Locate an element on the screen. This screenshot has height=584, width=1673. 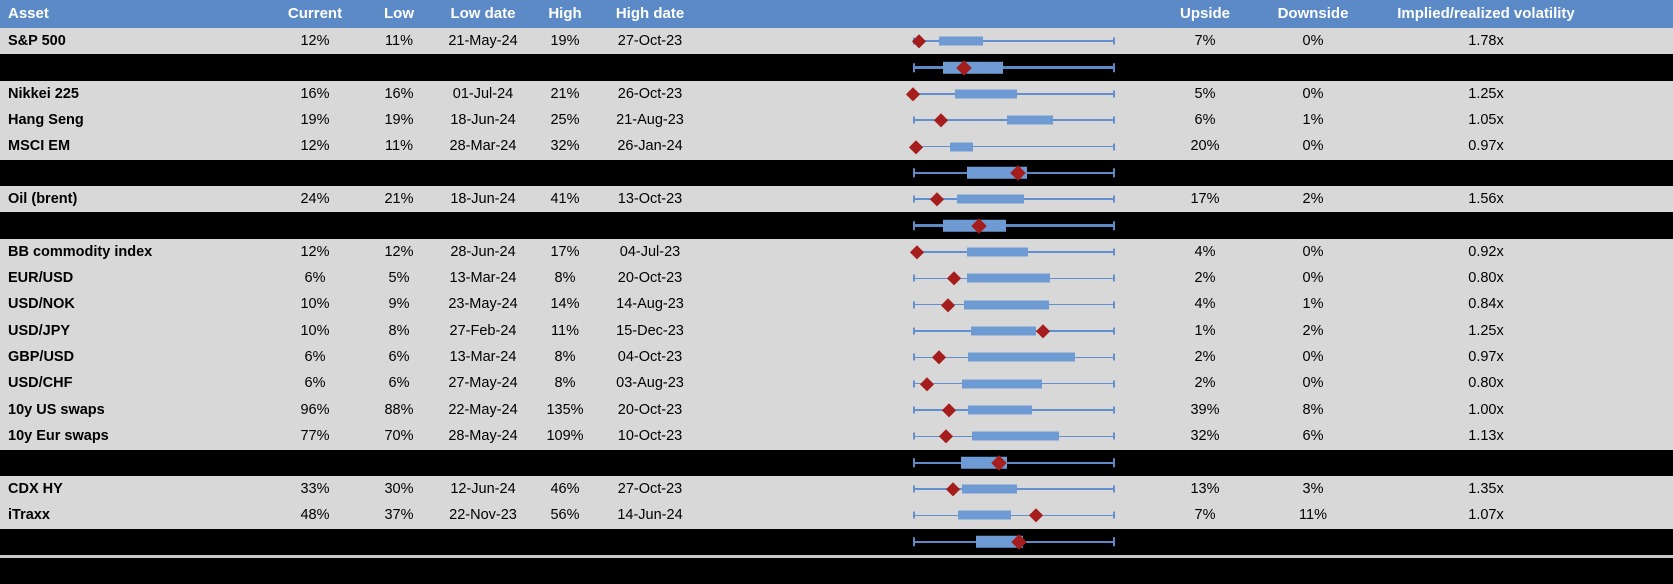
asset-cell: EUR/USD is located at coordinates (41, 278).